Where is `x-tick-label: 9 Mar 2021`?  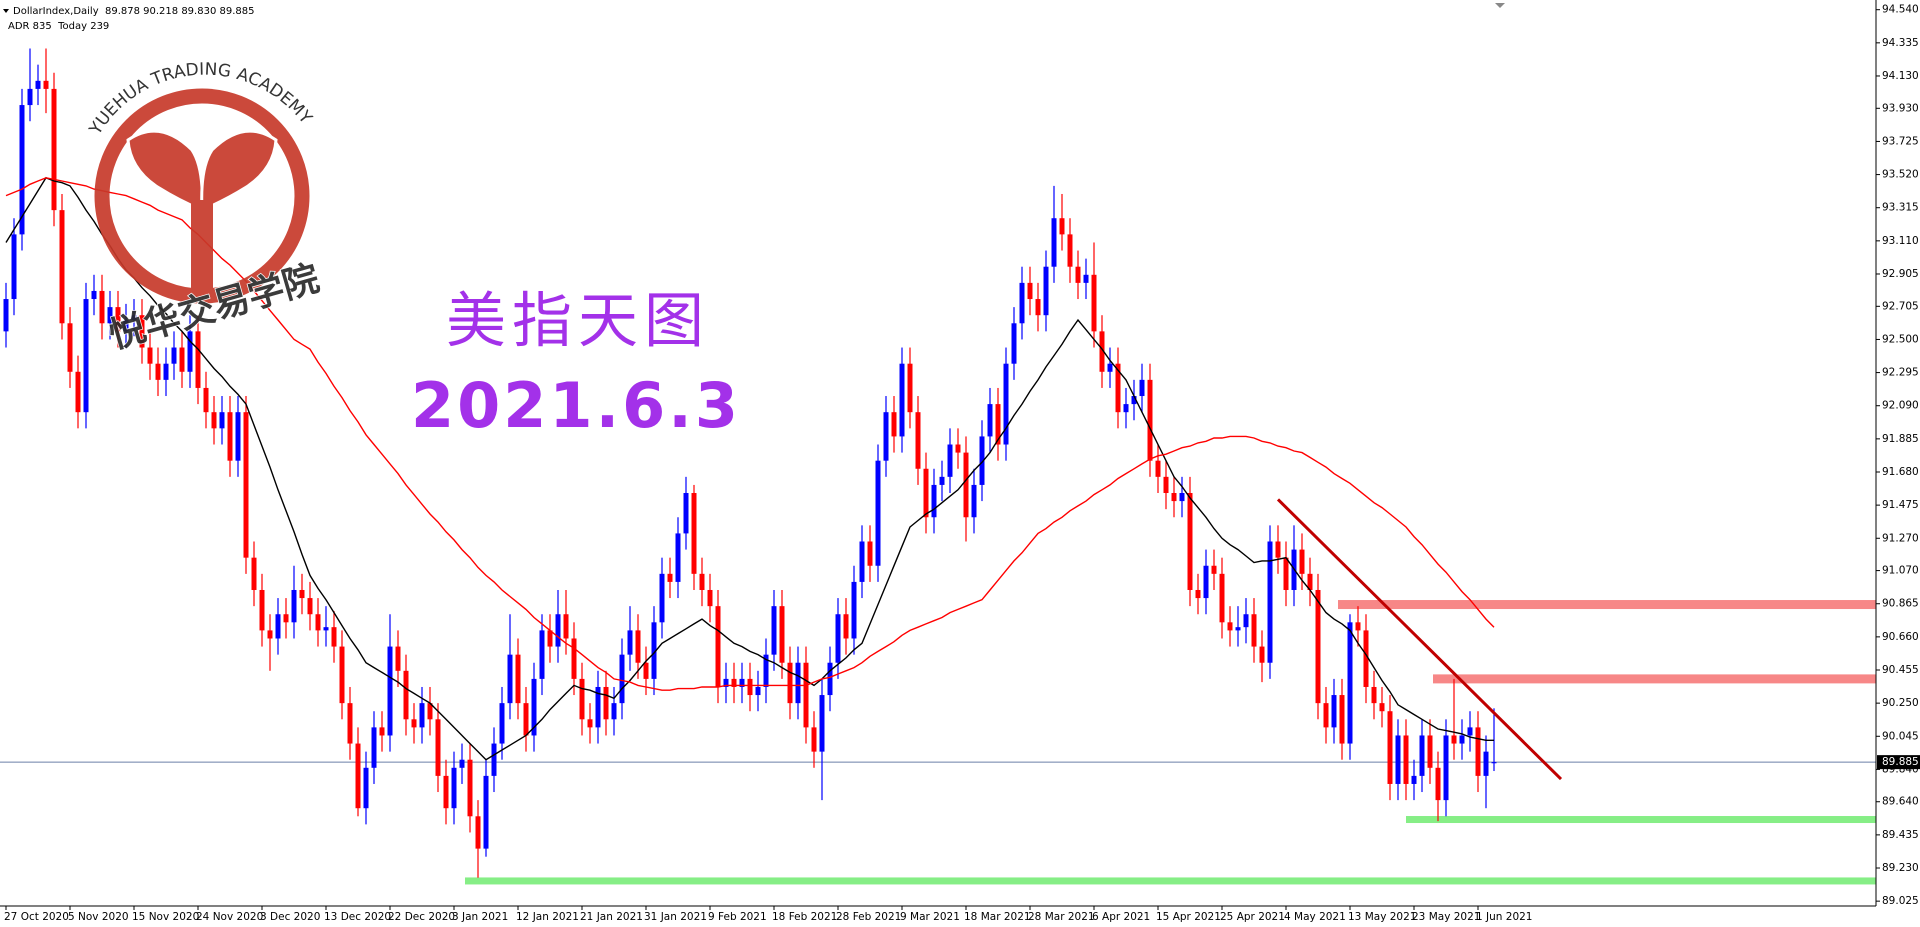 x-tick-label: 9 Mar 2021 is located at coordinates (930, 917).